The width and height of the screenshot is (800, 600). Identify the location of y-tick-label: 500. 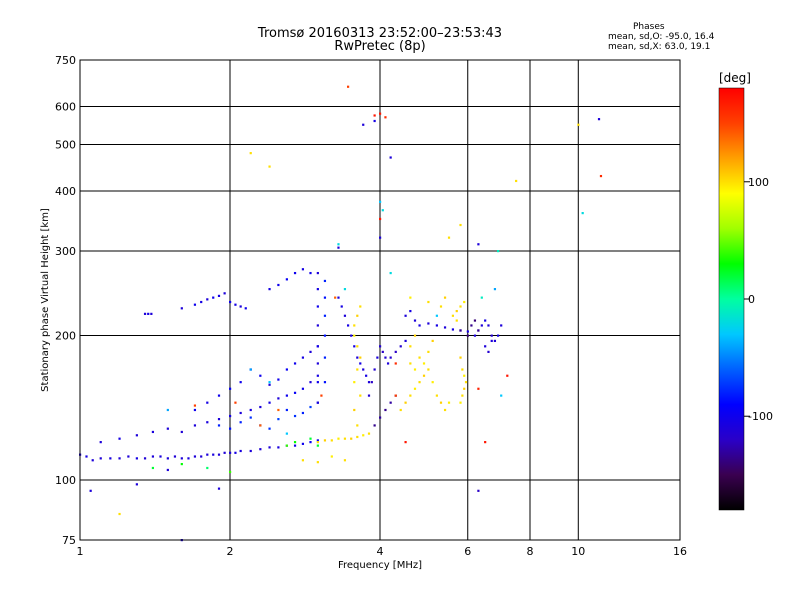
(65, 145).